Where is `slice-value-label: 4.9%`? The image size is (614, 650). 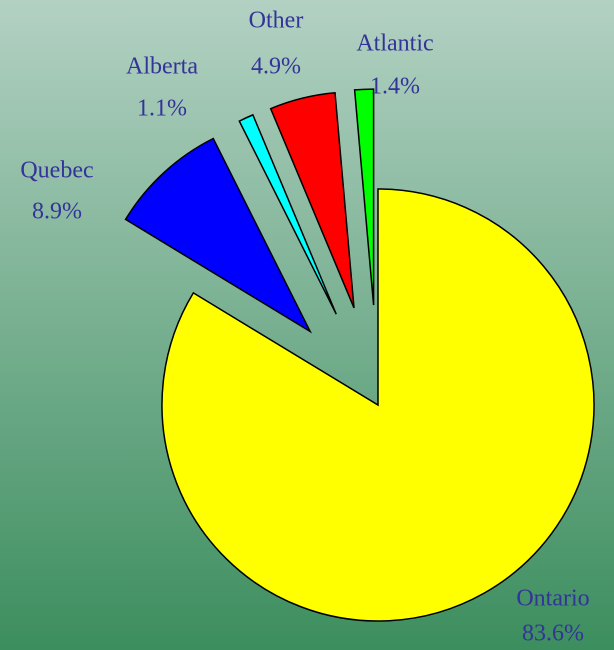
slice-value-label: 4.9% is located at coordinates (276, 67).